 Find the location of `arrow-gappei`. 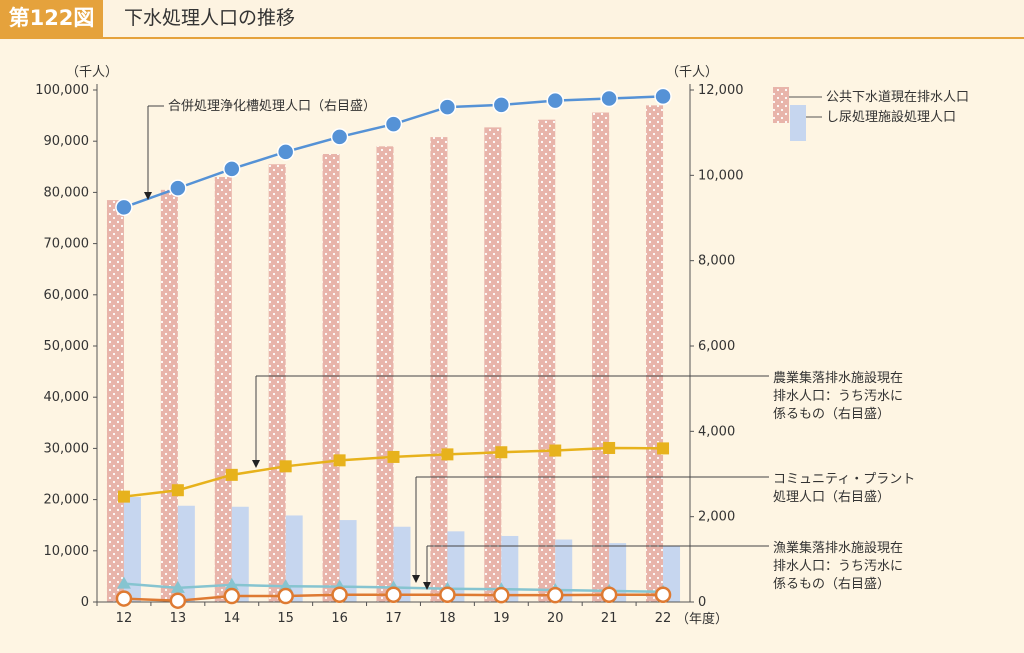

arrow-gappei is located at coordinates (148, 196).